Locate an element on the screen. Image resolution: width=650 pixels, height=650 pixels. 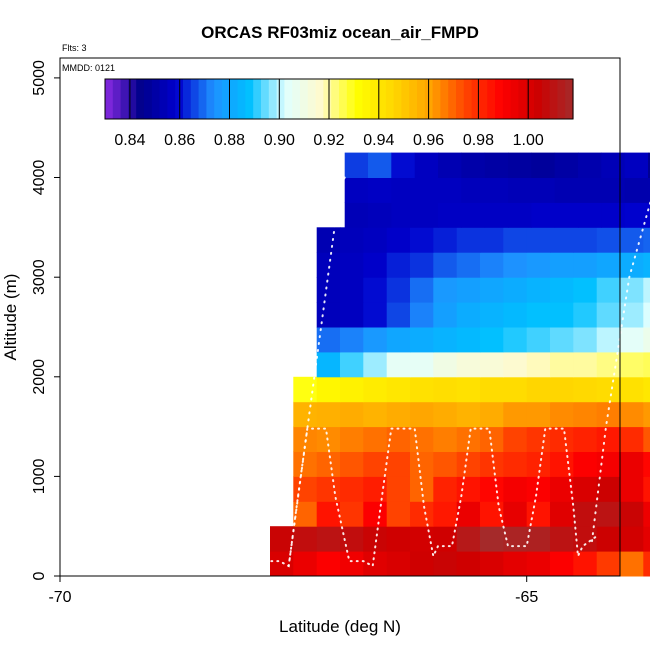
colorbar-frame is located at coordinates (339, 99).